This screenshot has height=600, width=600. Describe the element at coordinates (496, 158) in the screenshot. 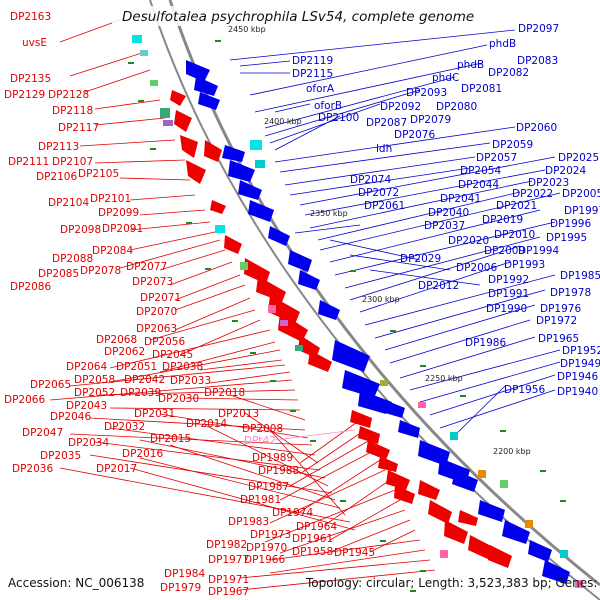

I see `gene-label: DP2057` at that location.